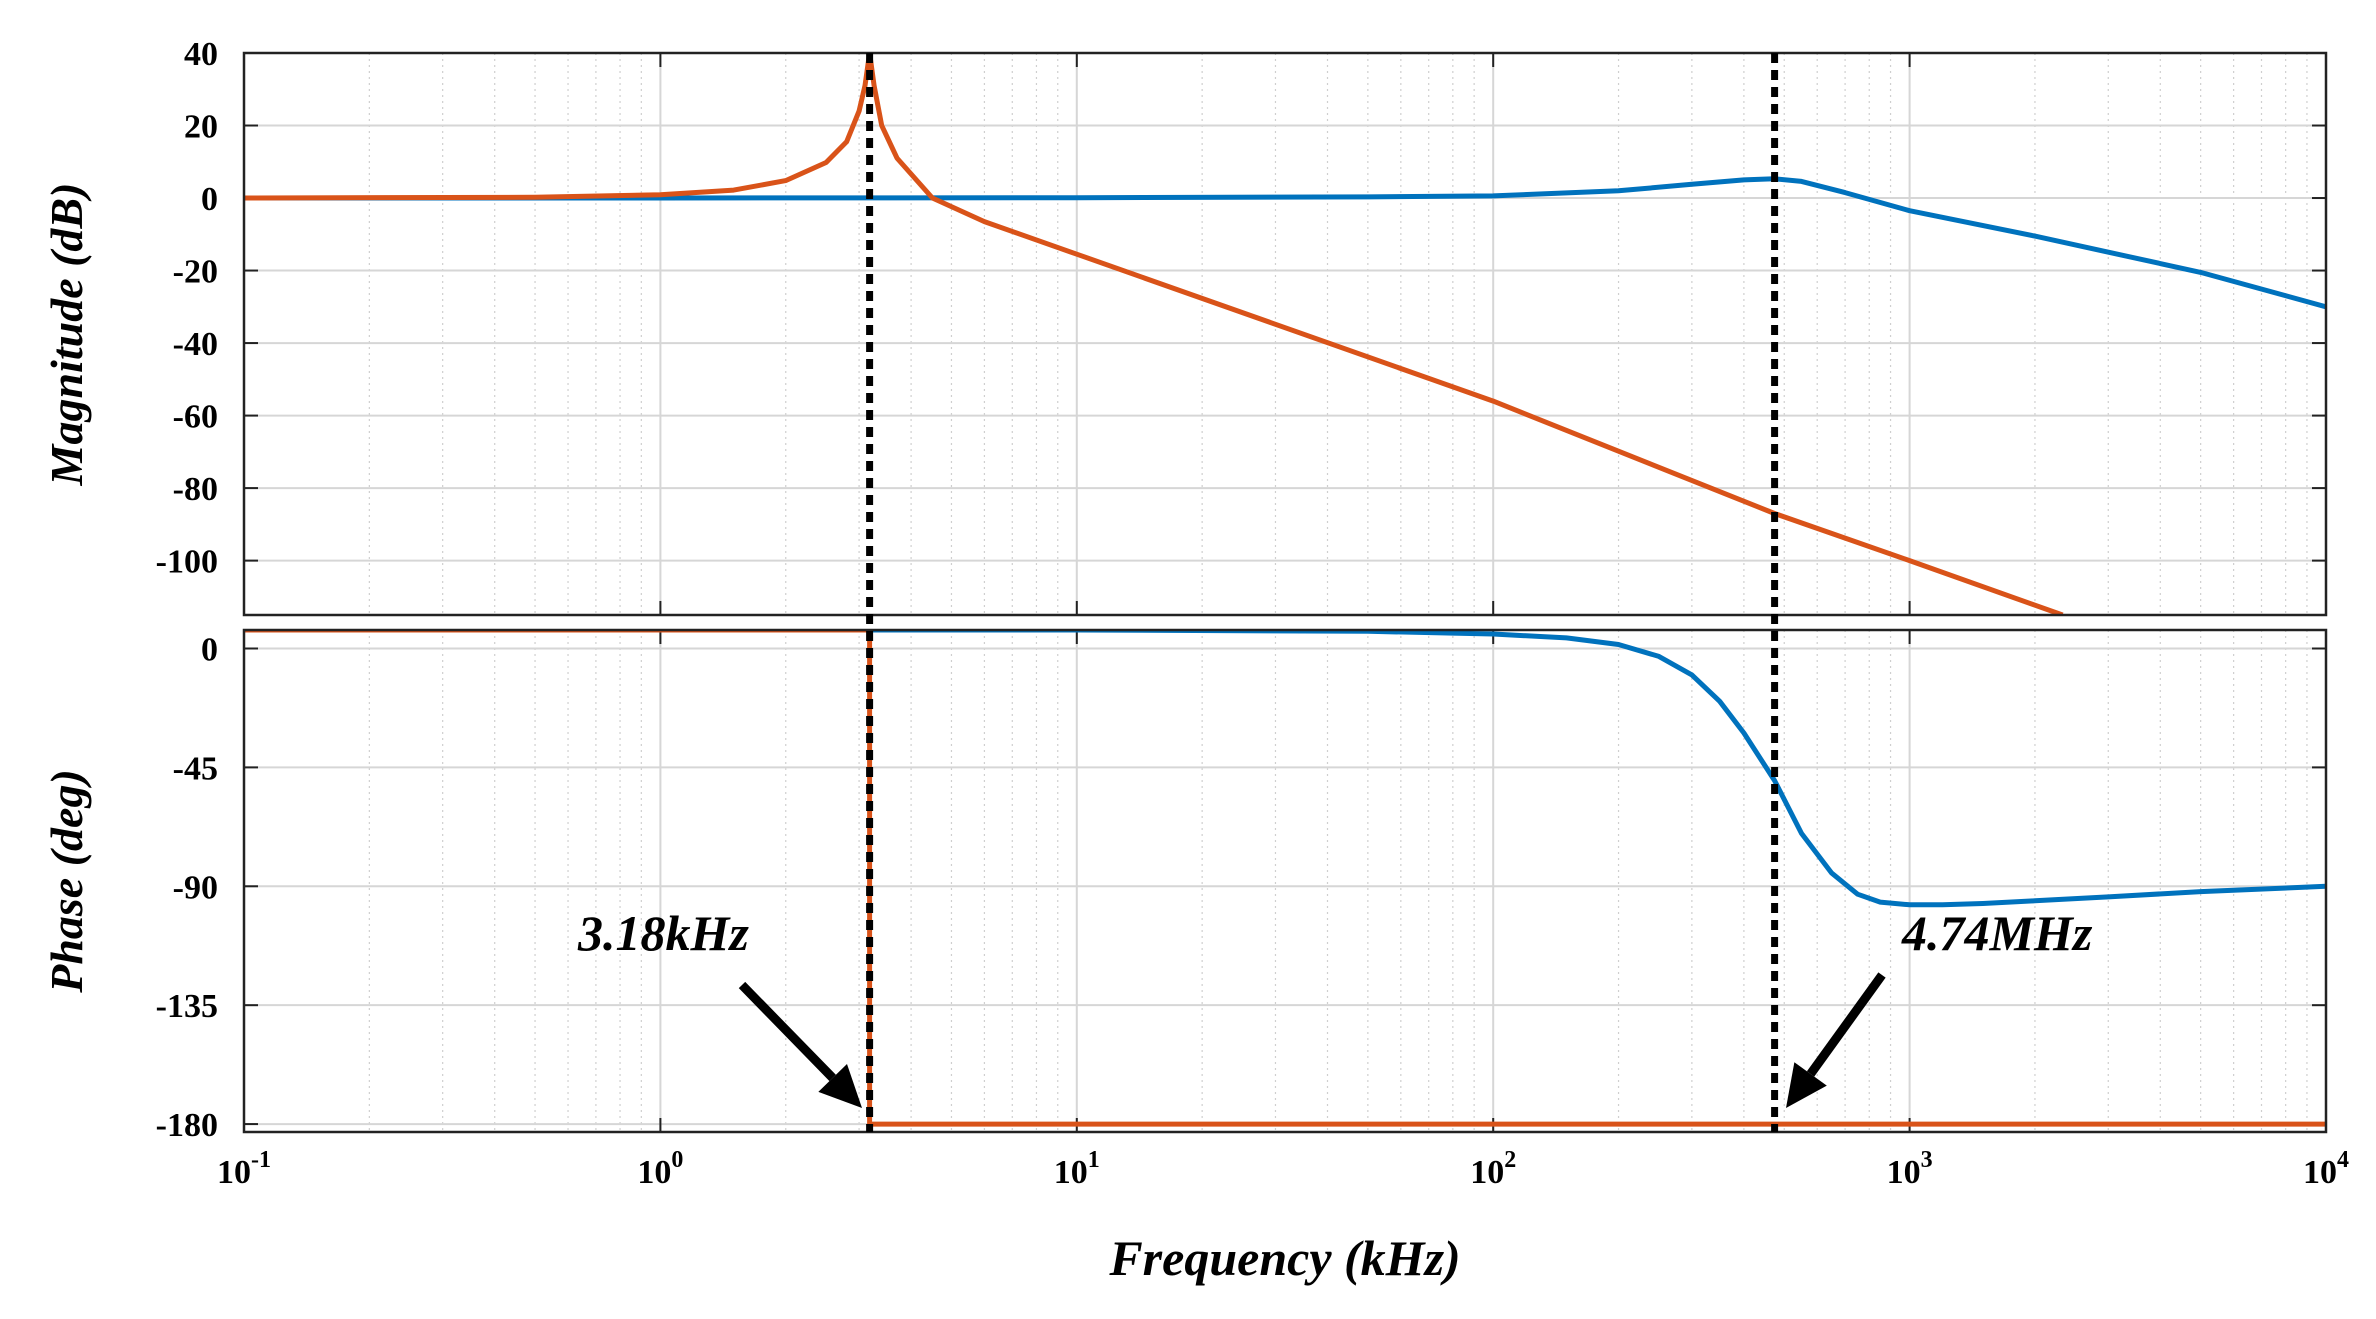 The image size is (2376, 1319). What do you see at coordinates (201, 127) in the screenshot?
I see `y-tick-label: 20` at bounding box center [201, 127].